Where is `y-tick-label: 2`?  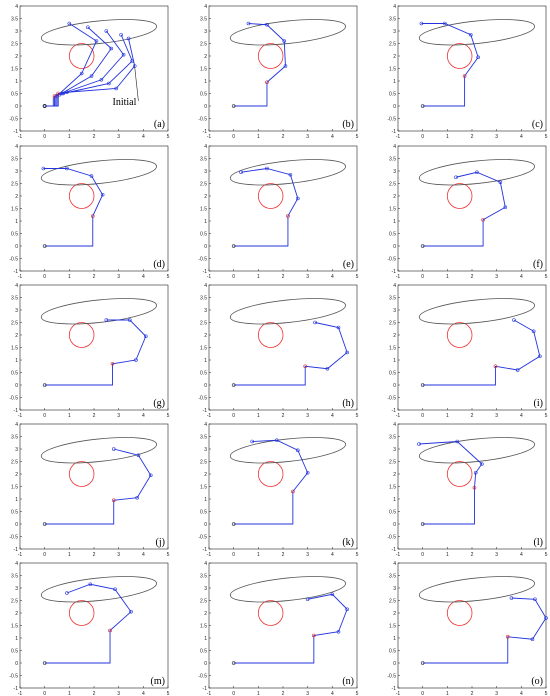 y-tick-label: 2 is located at coordinates (205, 336).